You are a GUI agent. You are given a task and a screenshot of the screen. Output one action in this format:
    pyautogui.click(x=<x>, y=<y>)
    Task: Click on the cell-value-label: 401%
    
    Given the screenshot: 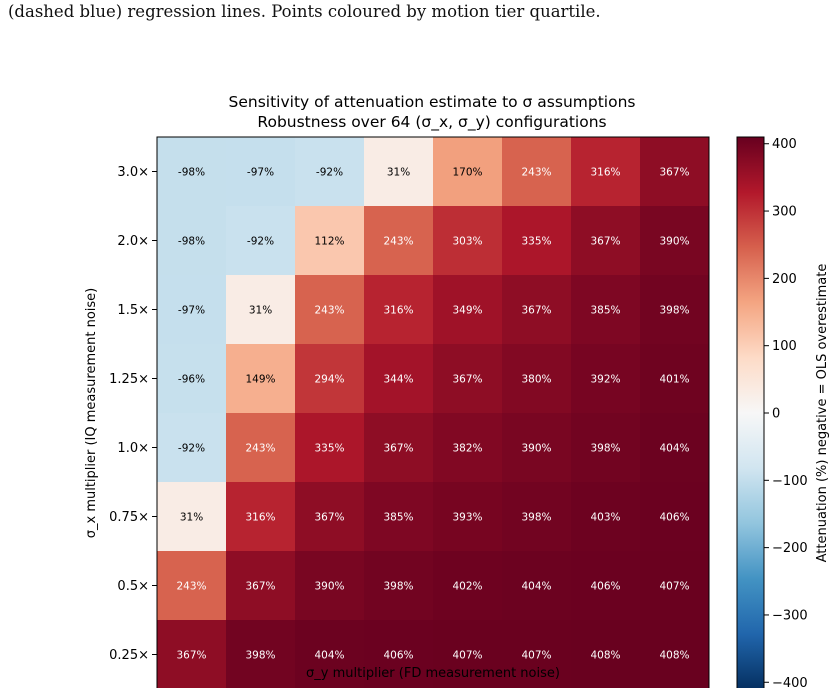 What is the action you would take?
    pyautogui.click(x=674, y=380)
    